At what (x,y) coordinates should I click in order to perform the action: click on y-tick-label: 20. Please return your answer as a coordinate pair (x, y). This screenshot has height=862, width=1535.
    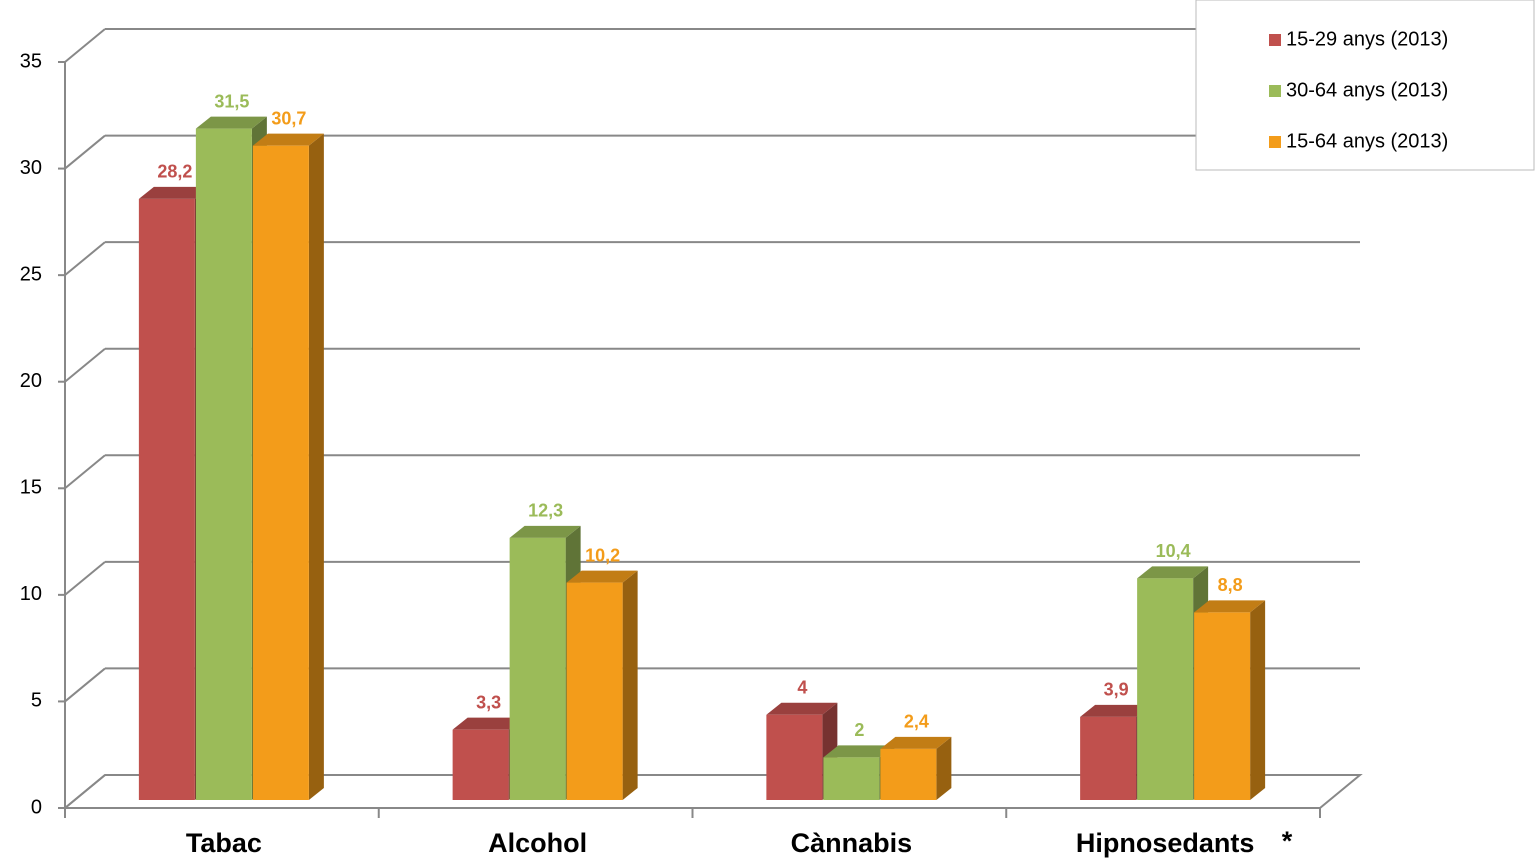
    Looking at the image, I should click on (31, 381).